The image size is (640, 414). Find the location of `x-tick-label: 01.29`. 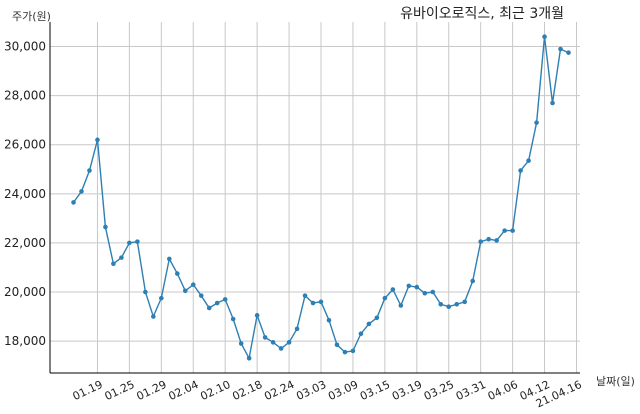

x-tick-label: 01.29 is located at coordinates (152, 390).